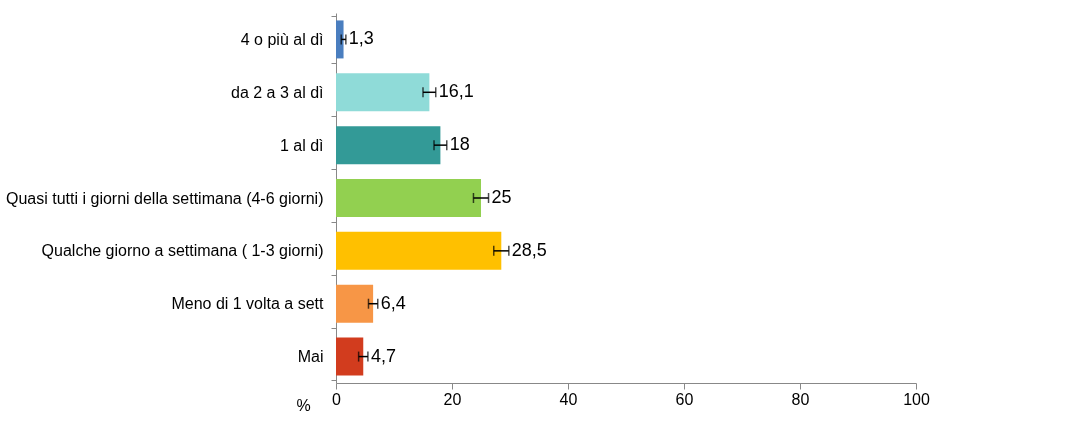 Image resolution: width=1072 pixels, height=424 pixels. Describe the element at coordinates (303, 405) in the screenshot. I see `x-axis-title: %` at that location.